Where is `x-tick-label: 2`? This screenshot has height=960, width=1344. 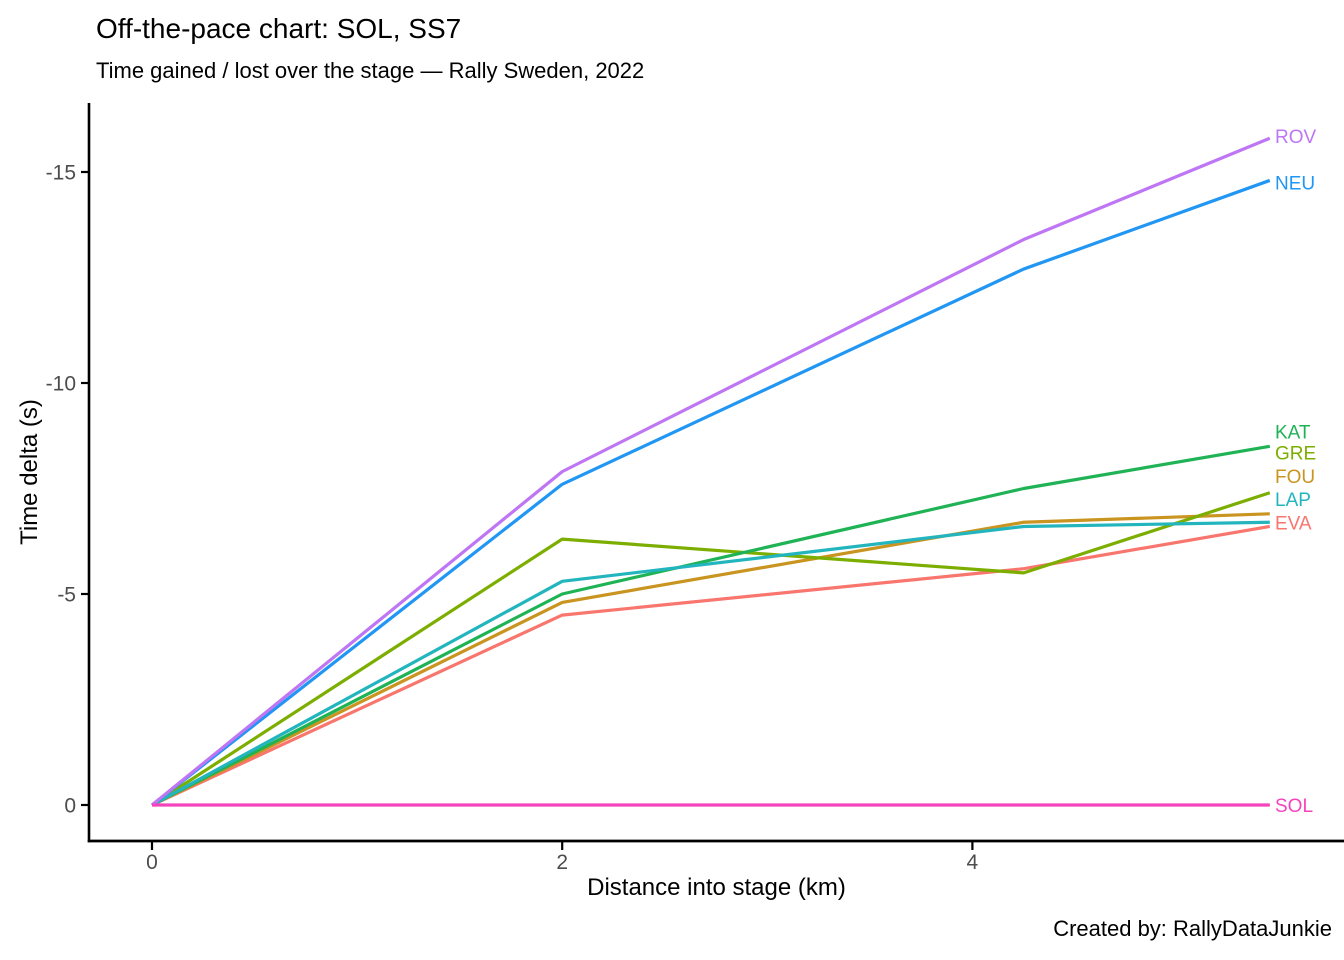
x-tick-label: 2 is located at coordinates (562, 862).